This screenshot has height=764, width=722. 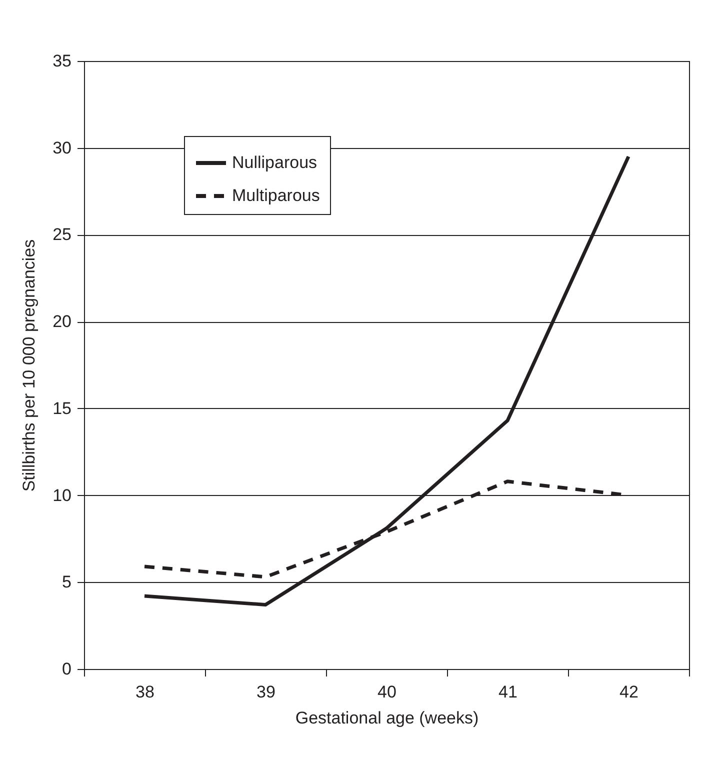 I want to click on y-axis-title: Stillbirths per 10 000 pregnancies, so click(x=29, y=365).